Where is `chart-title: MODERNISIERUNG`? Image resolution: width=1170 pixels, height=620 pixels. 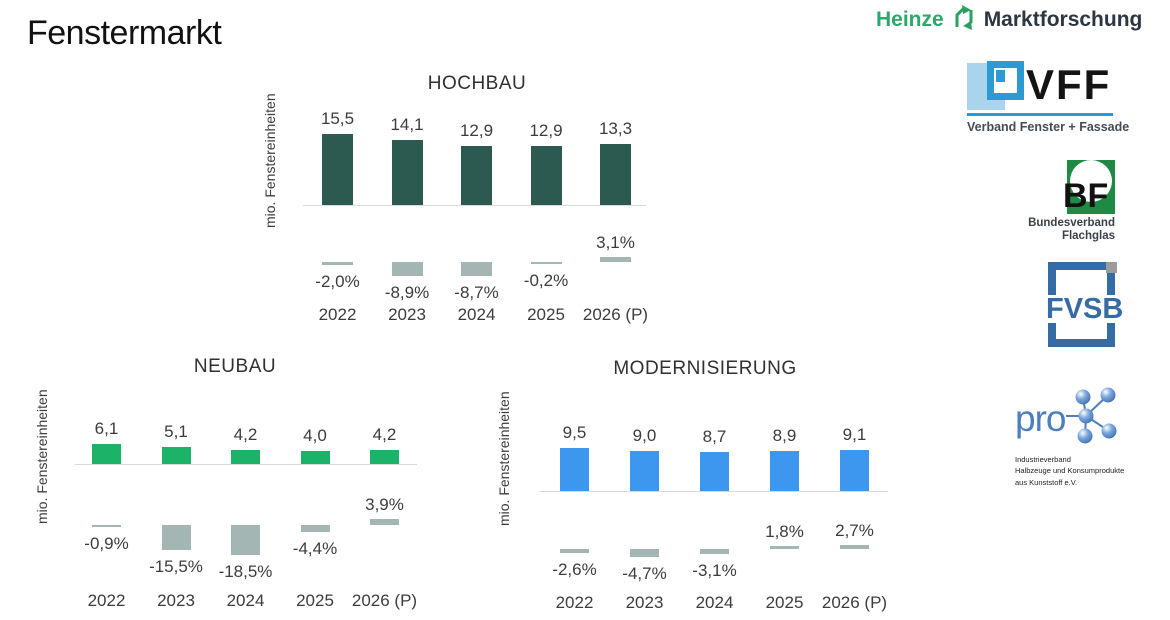
chart-title: MODERNISIERUNG is located at coordinates (705, 368).